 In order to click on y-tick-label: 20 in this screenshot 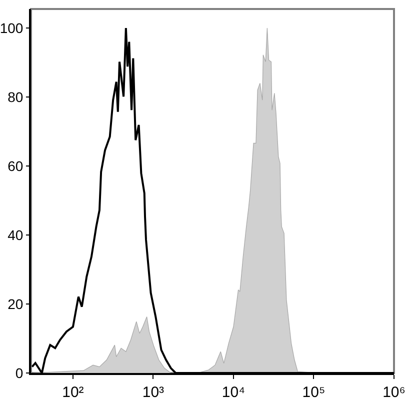, I will do `click(16, 304)`.